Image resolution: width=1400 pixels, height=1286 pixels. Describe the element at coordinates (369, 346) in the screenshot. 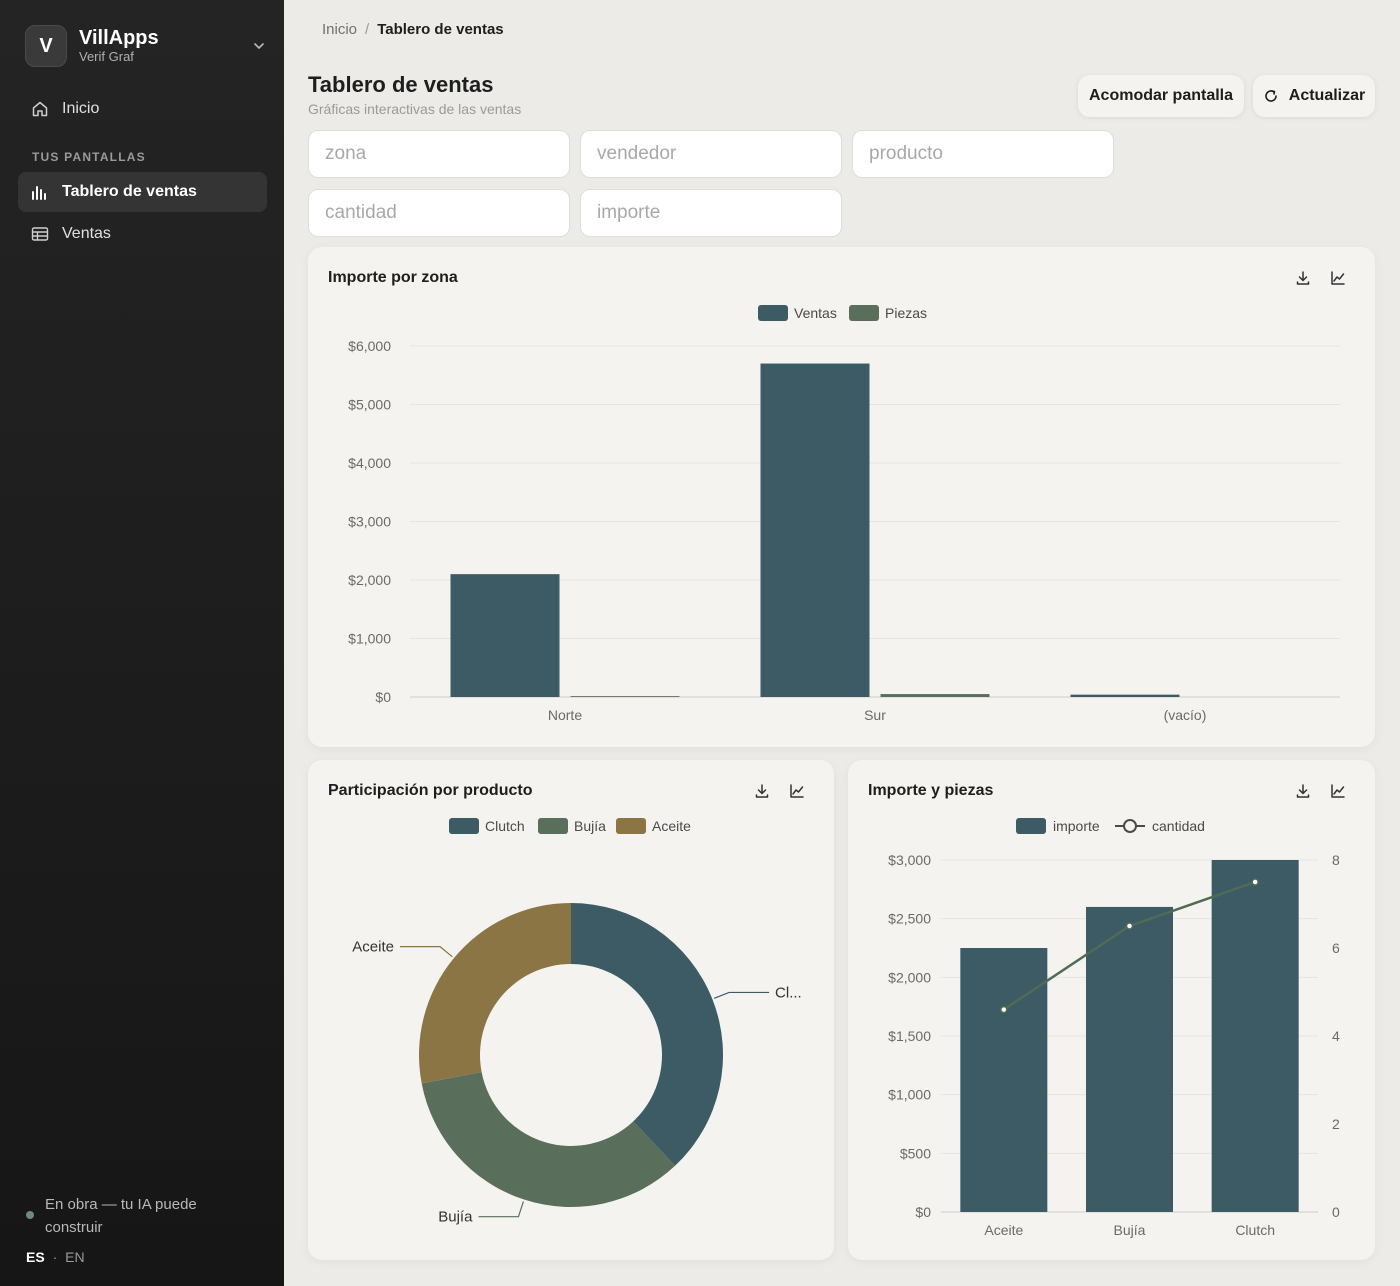

I see `y-tick-label: $6,000` at that location.